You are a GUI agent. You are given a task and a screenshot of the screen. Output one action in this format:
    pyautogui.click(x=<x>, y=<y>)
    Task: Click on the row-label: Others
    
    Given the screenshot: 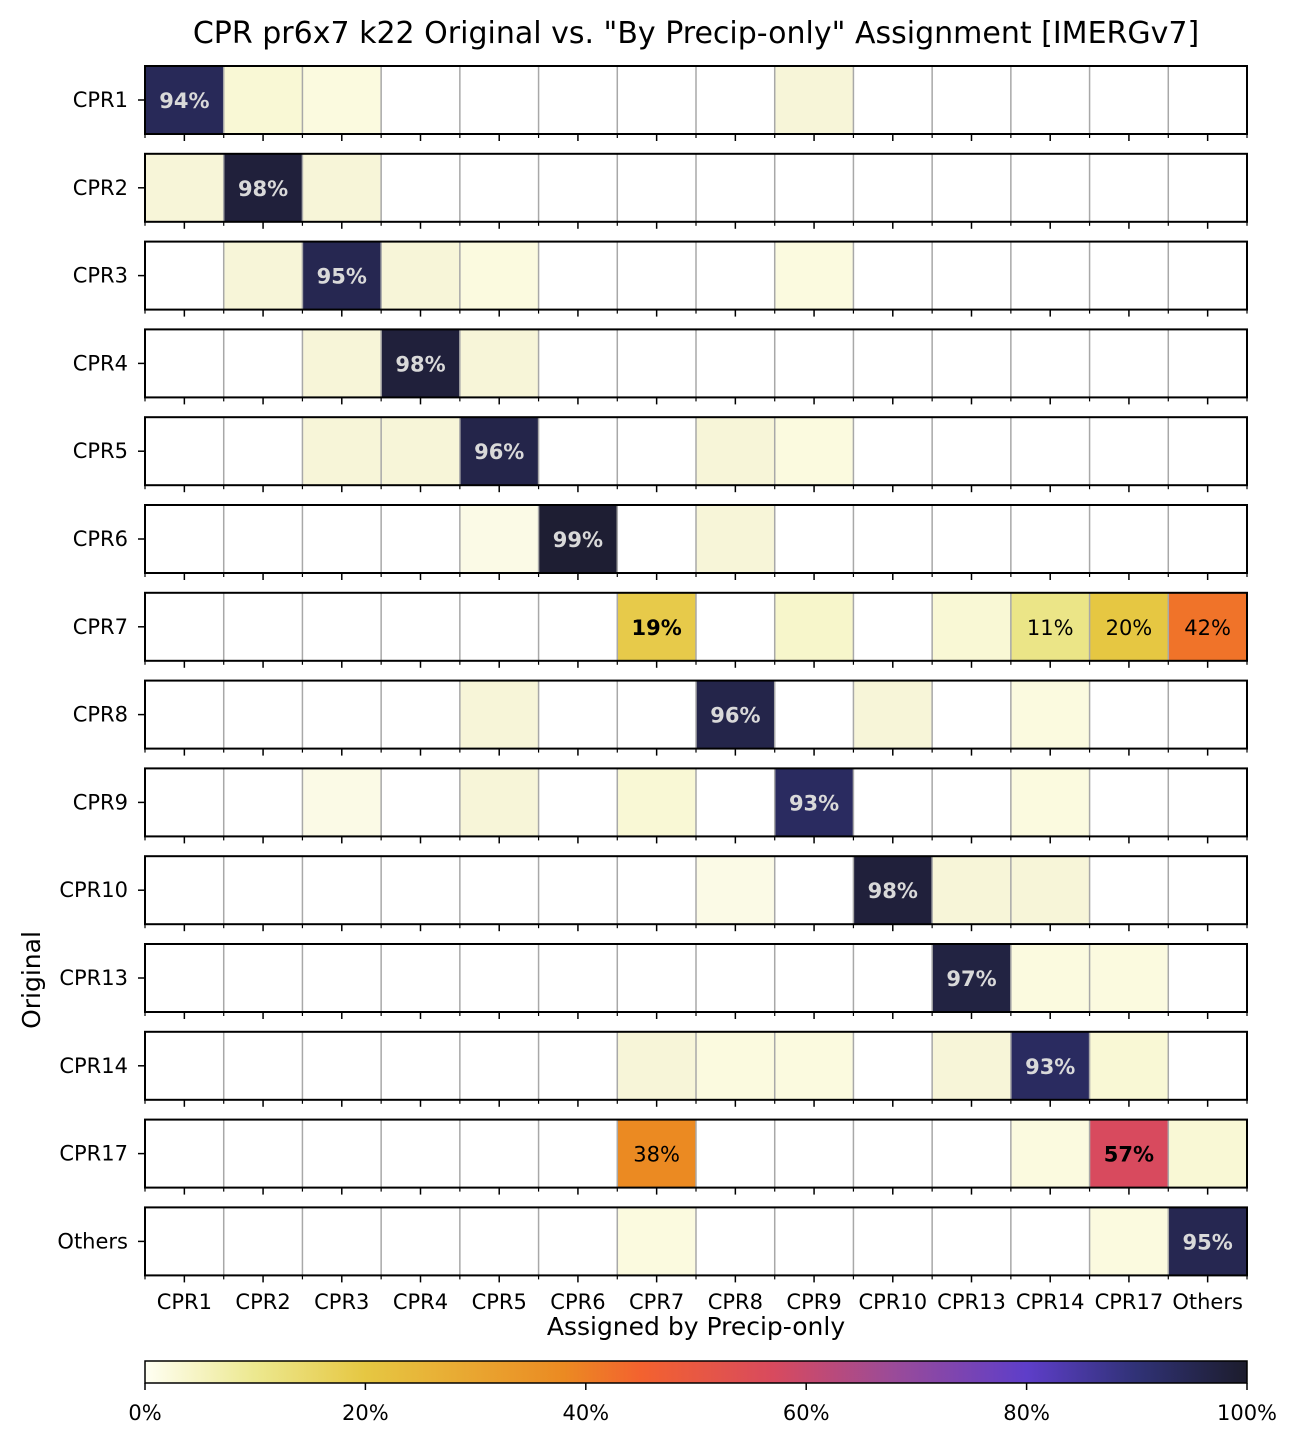 What is the action you would take?
    pyautogui.click(x=92, y=1241)
    